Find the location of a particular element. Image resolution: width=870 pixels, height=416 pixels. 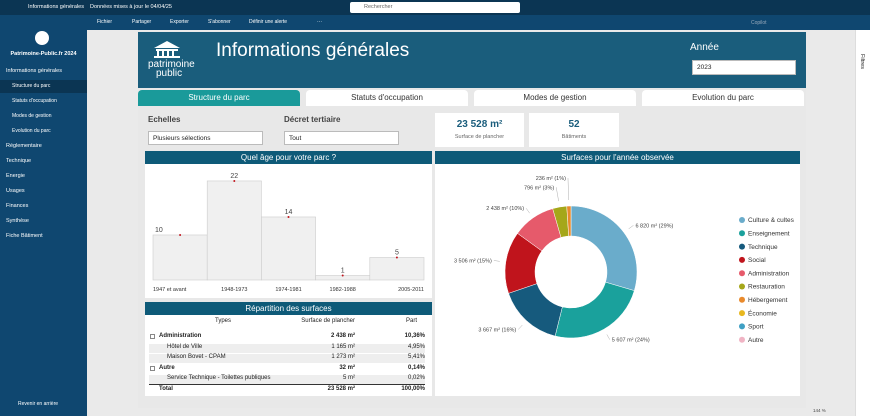

nav-page: Statuts d'occupation is located at coordinates (34, 101).